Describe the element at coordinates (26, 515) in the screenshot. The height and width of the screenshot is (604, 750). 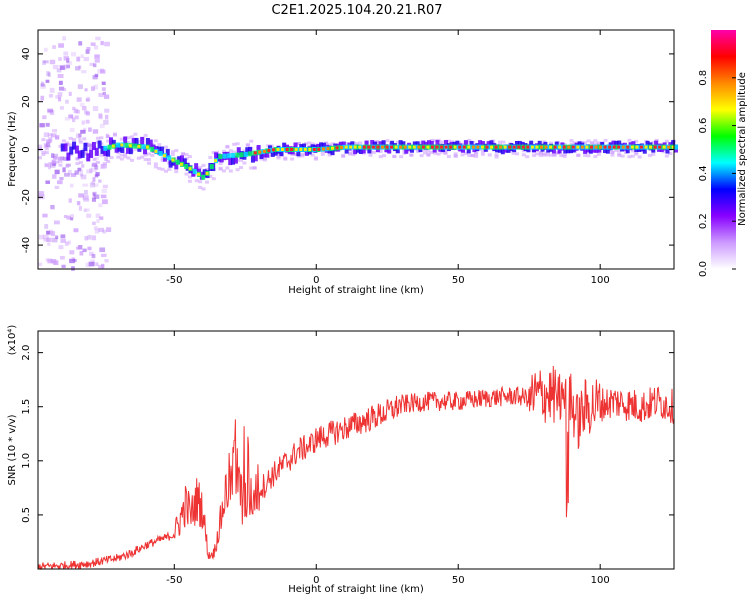
I see `y-tick-label: 0.5` at that location.